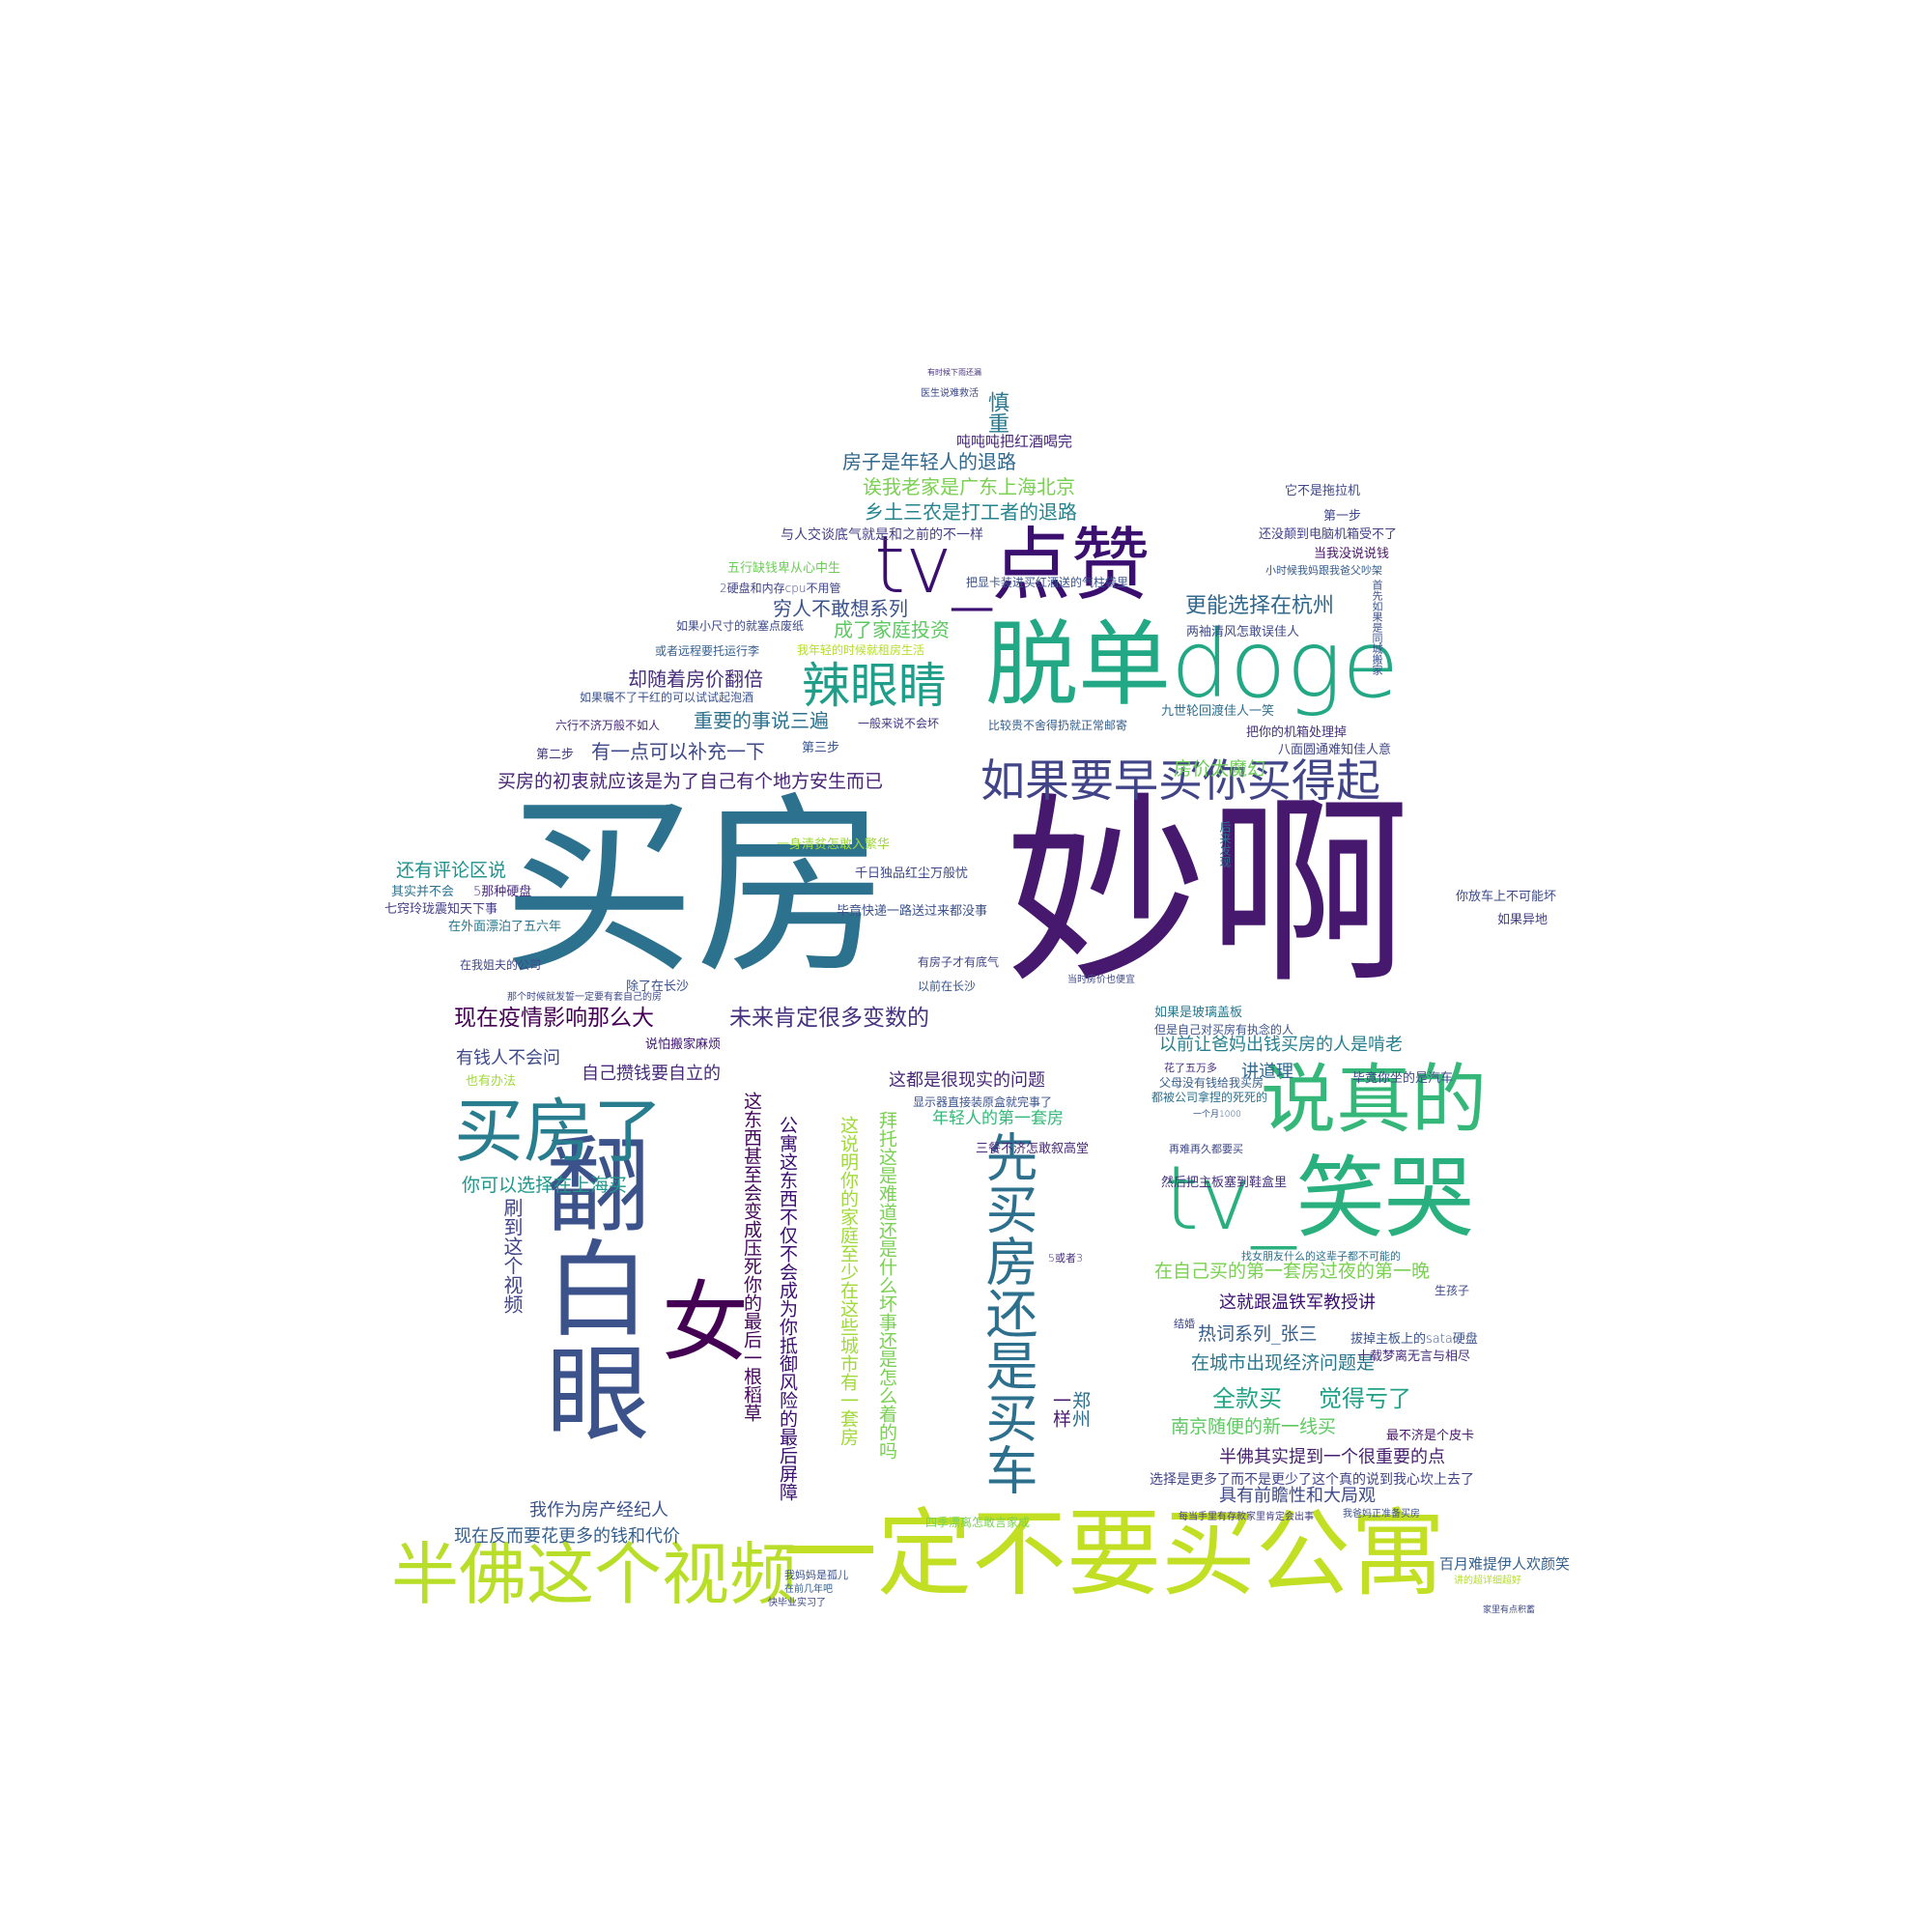 This screenshot has height=1932, width=1932. Describe the element at coordinates (1190, 1068) in the screenshot. I see `word: 花了五万多` at that location.